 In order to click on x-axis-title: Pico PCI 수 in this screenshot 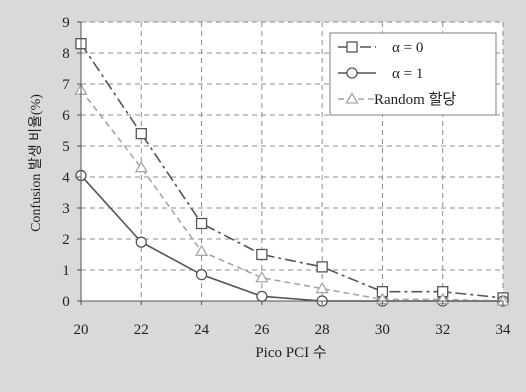, I will do `click(290, 352)`.